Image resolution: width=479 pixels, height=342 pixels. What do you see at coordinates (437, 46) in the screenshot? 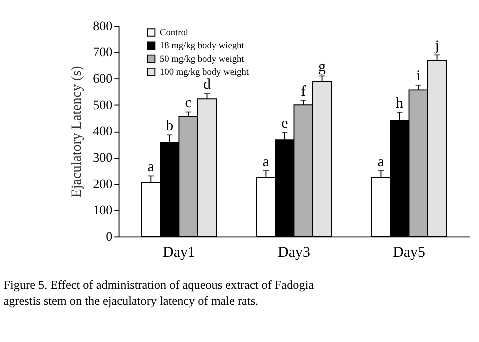
I see `data-label: j` at bounding box center [437, 46].